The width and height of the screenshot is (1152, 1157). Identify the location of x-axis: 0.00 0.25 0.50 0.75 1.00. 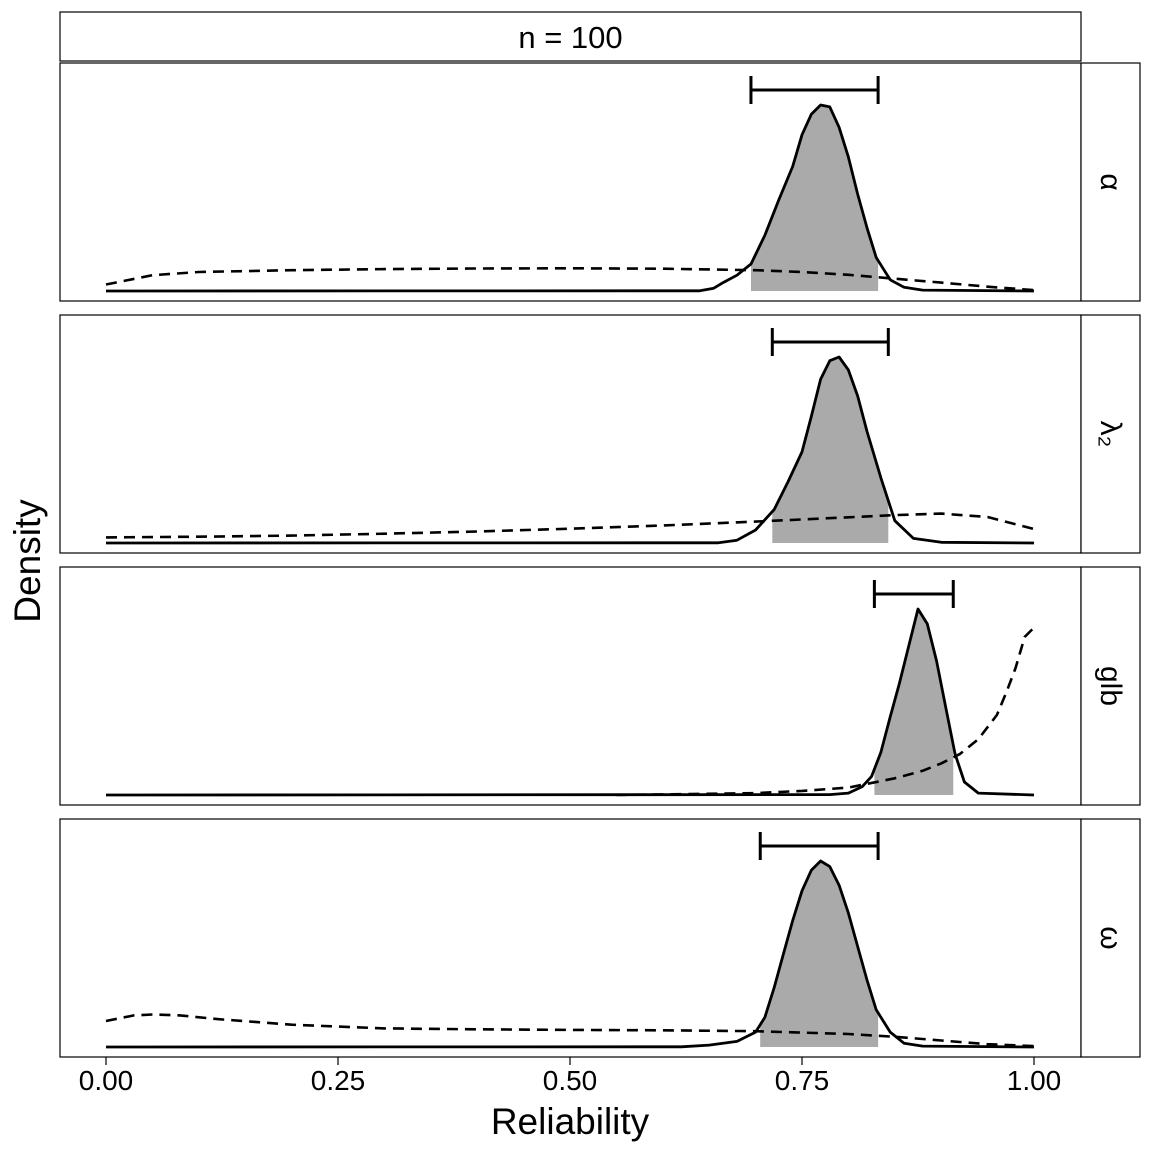
(570, 1076).